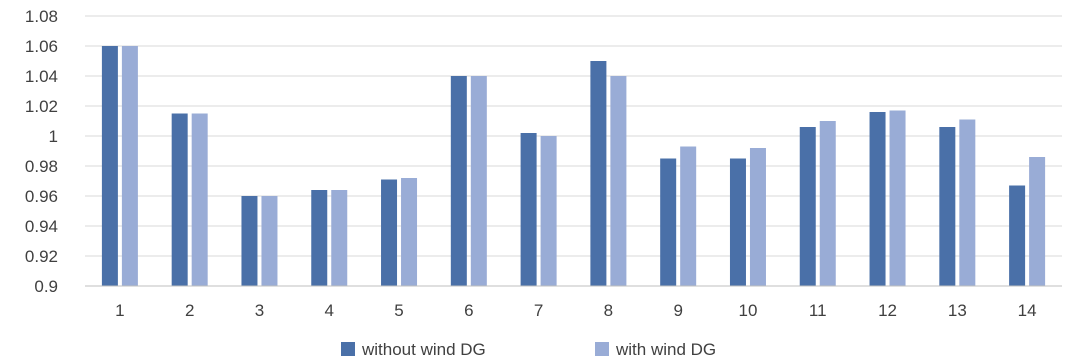 This screenshot has width=1070, height=360. I want to click on y-tick-label: 0.92, so click(41, 256).